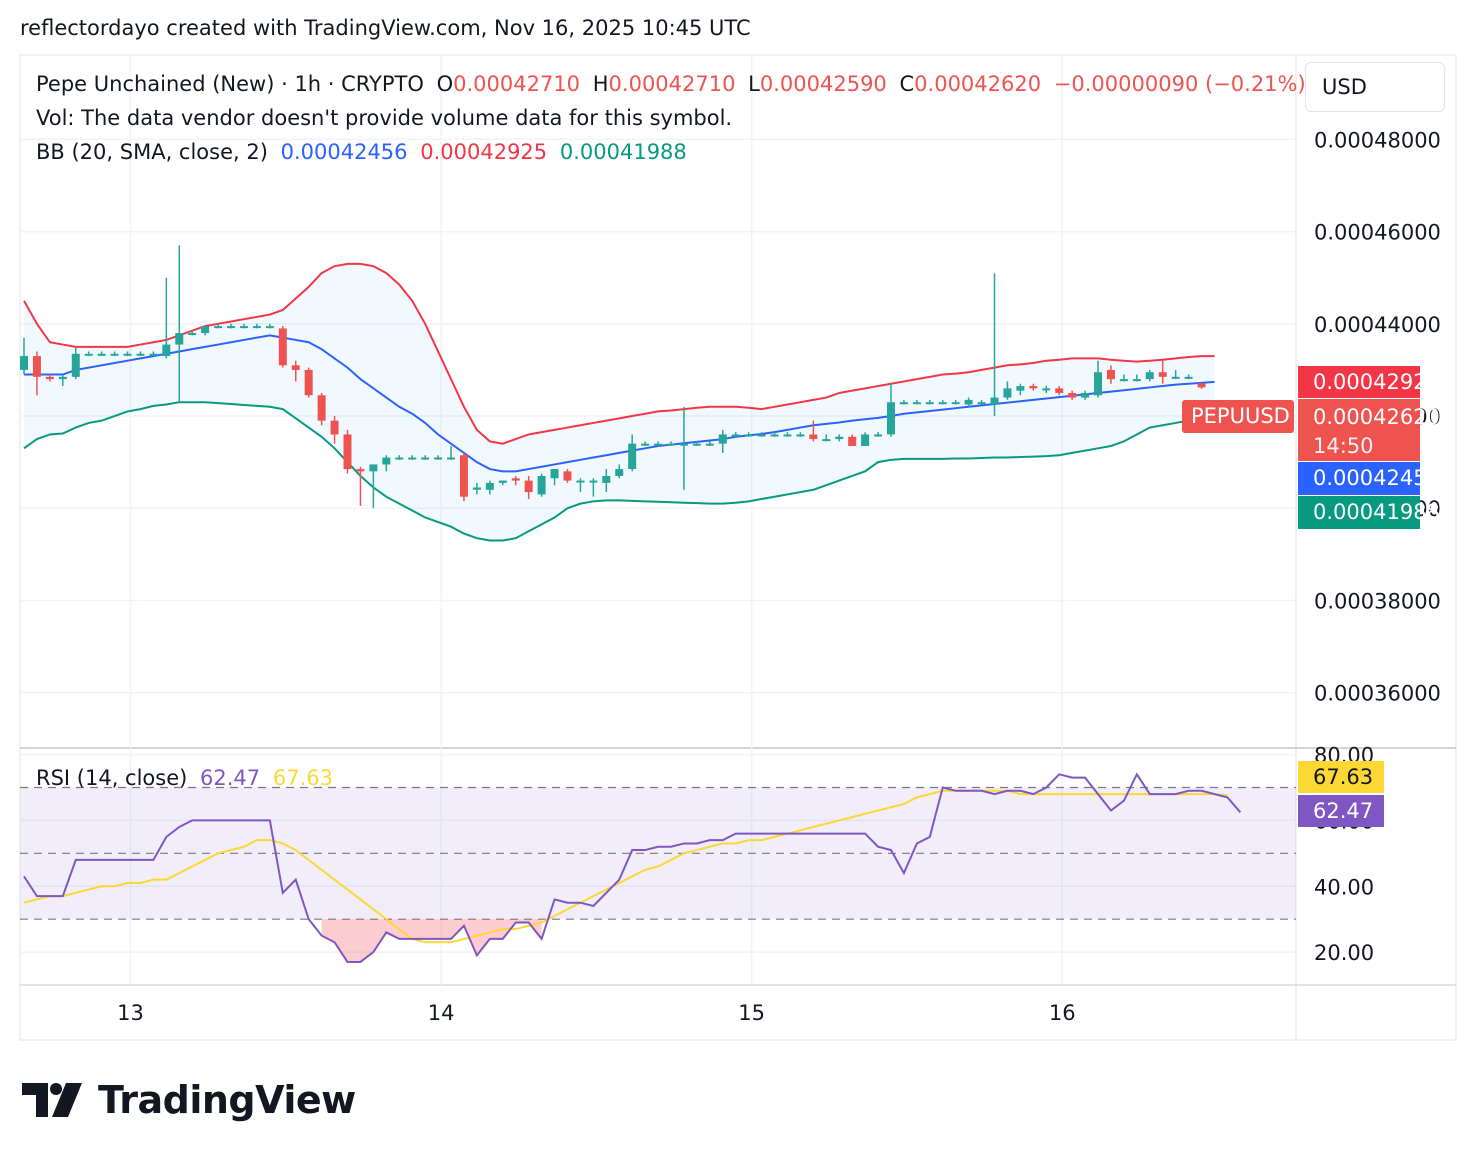 The image size is (1476, 1160). Describe the element at coordinates (1376, 417) in the screenshot. I see `last-price-value: 0.00042620` at that location.